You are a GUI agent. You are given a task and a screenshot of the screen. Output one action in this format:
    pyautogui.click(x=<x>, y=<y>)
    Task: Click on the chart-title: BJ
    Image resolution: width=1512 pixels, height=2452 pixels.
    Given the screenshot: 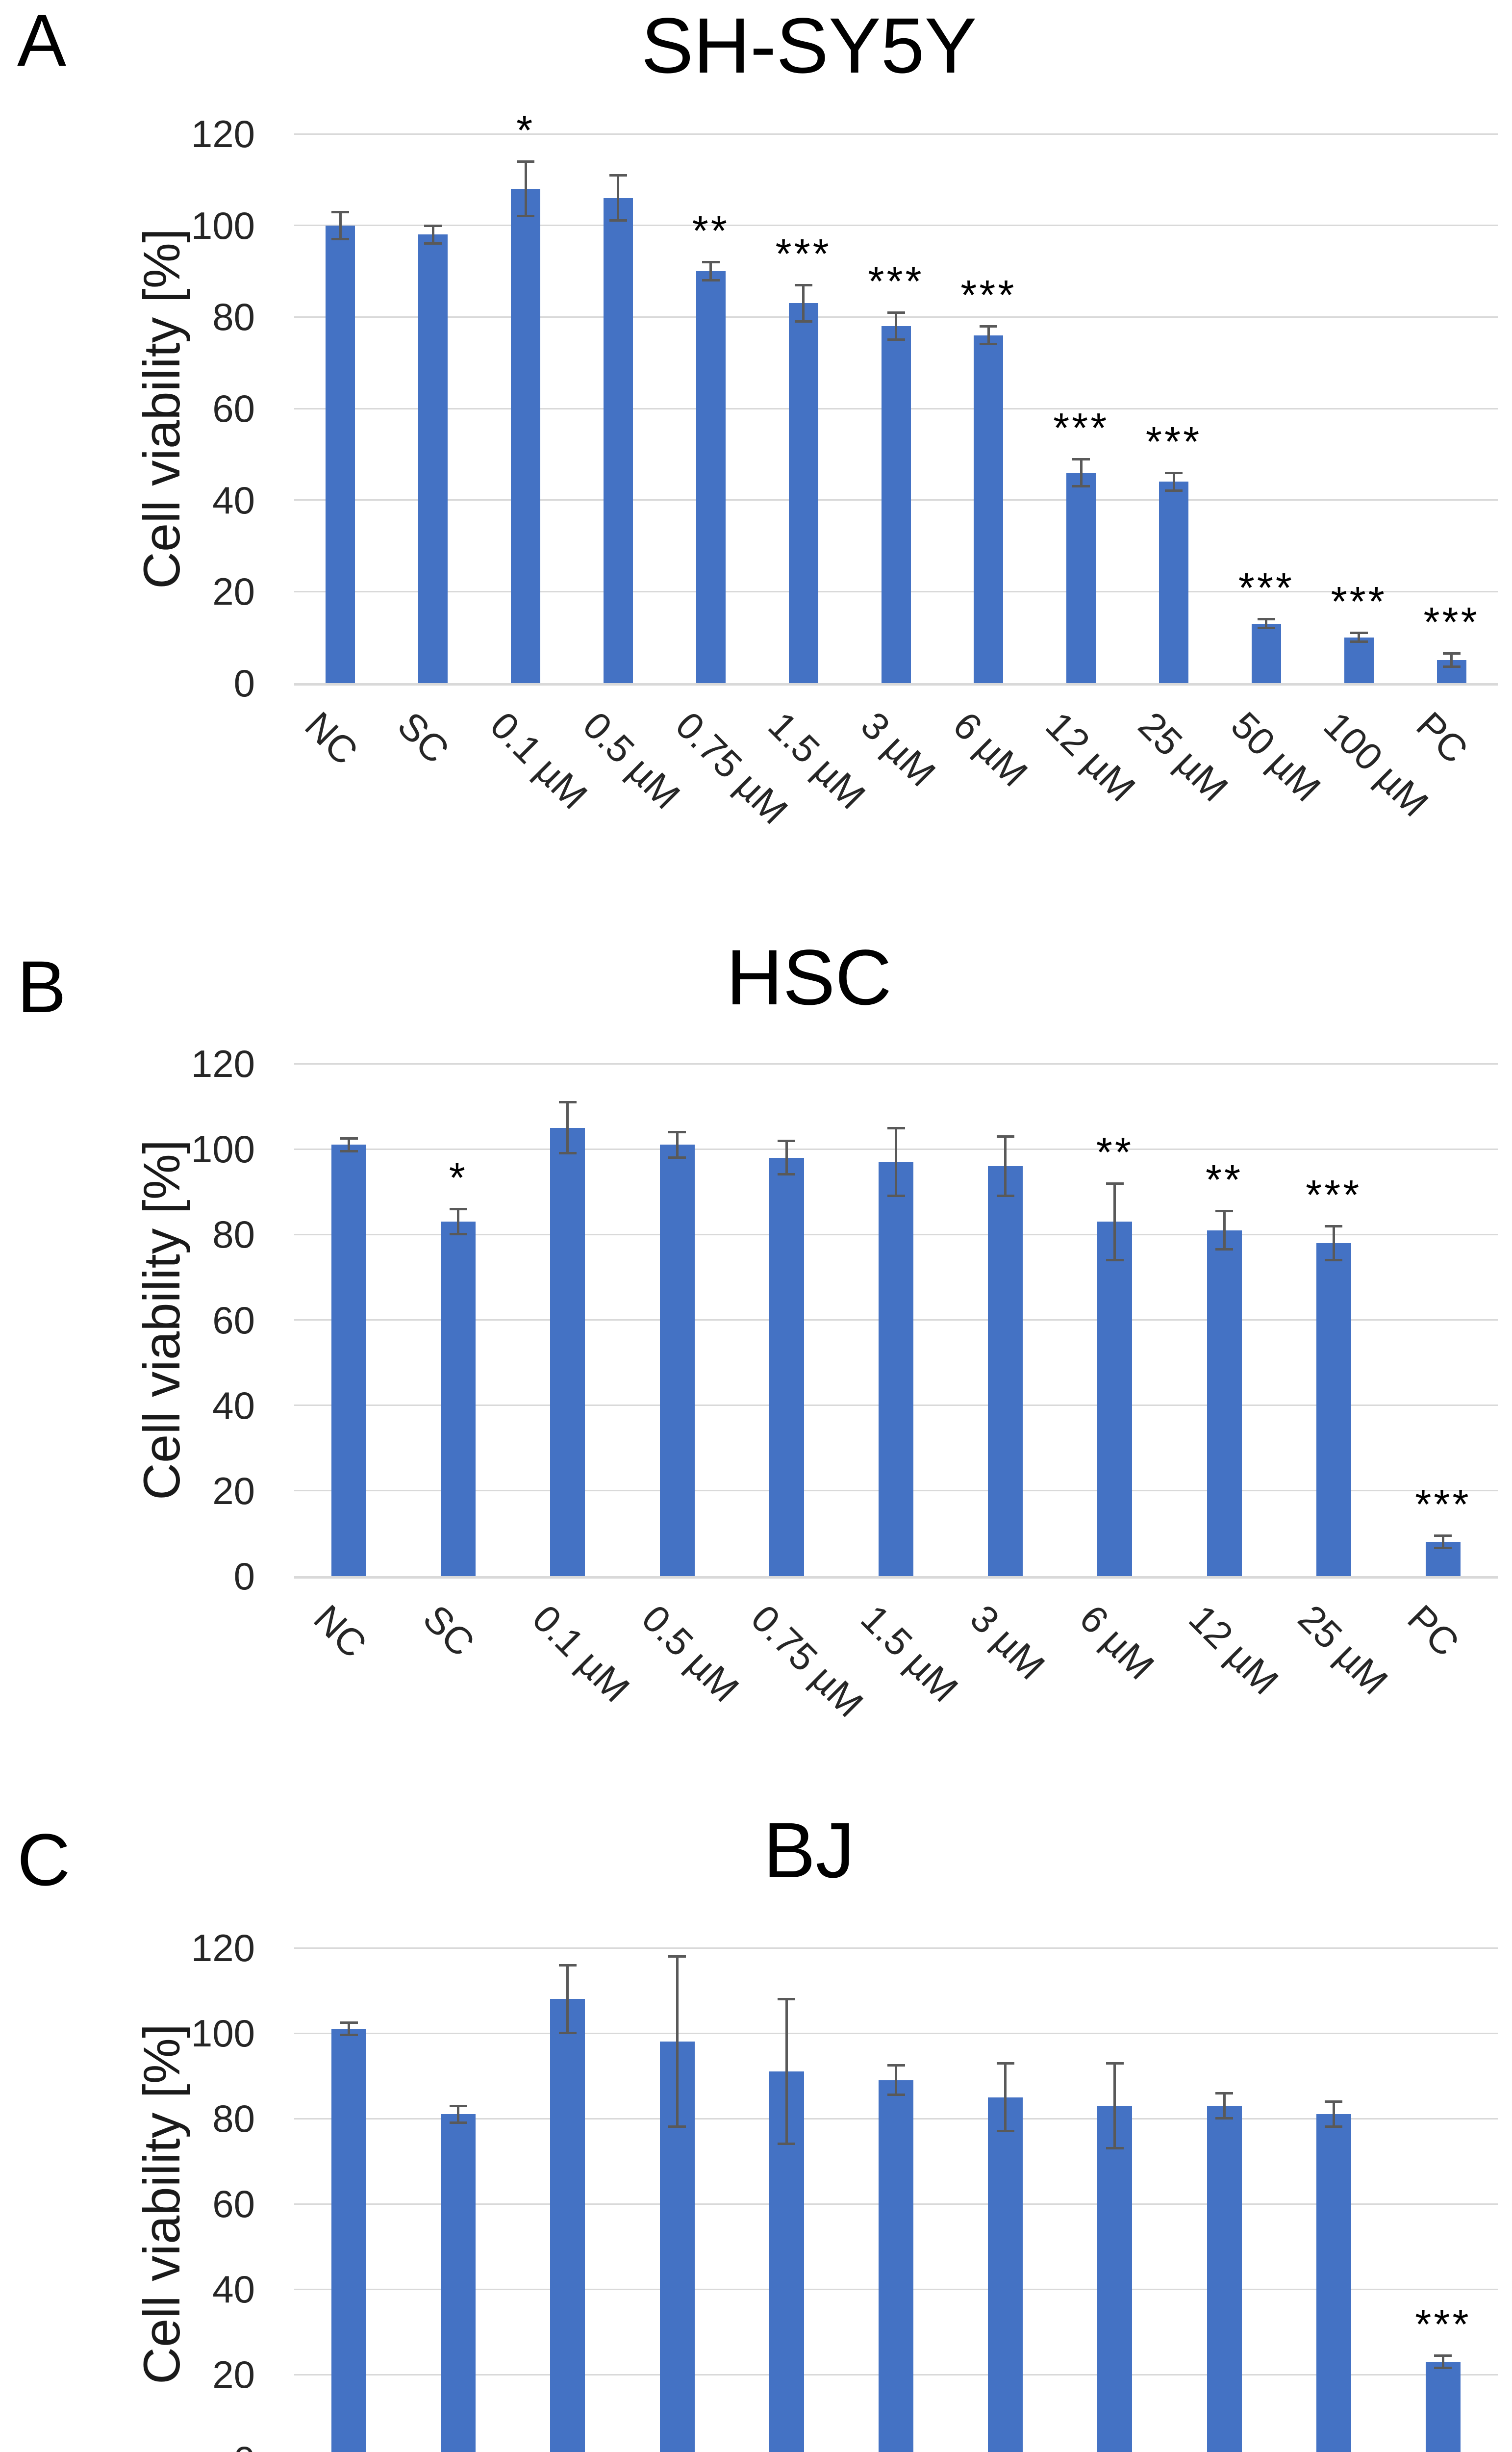 What is the action you would take?
    pyautogui.click(x=809, y=1850)
    